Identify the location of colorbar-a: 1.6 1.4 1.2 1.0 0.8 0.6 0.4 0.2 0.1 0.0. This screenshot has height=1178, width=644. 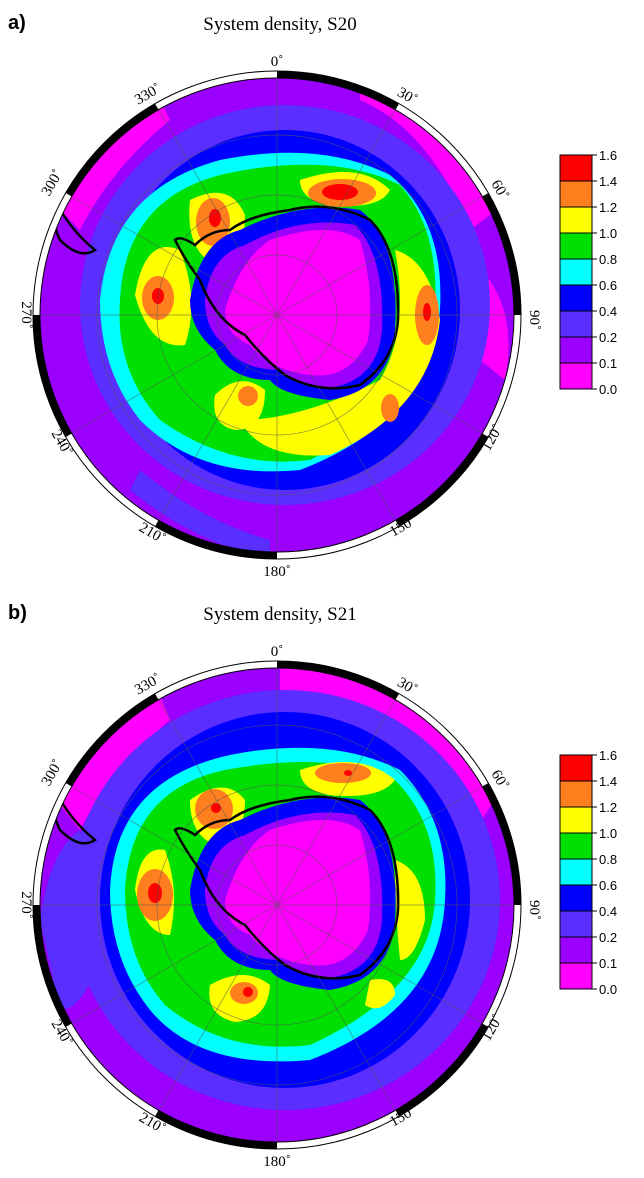
(588, 272).